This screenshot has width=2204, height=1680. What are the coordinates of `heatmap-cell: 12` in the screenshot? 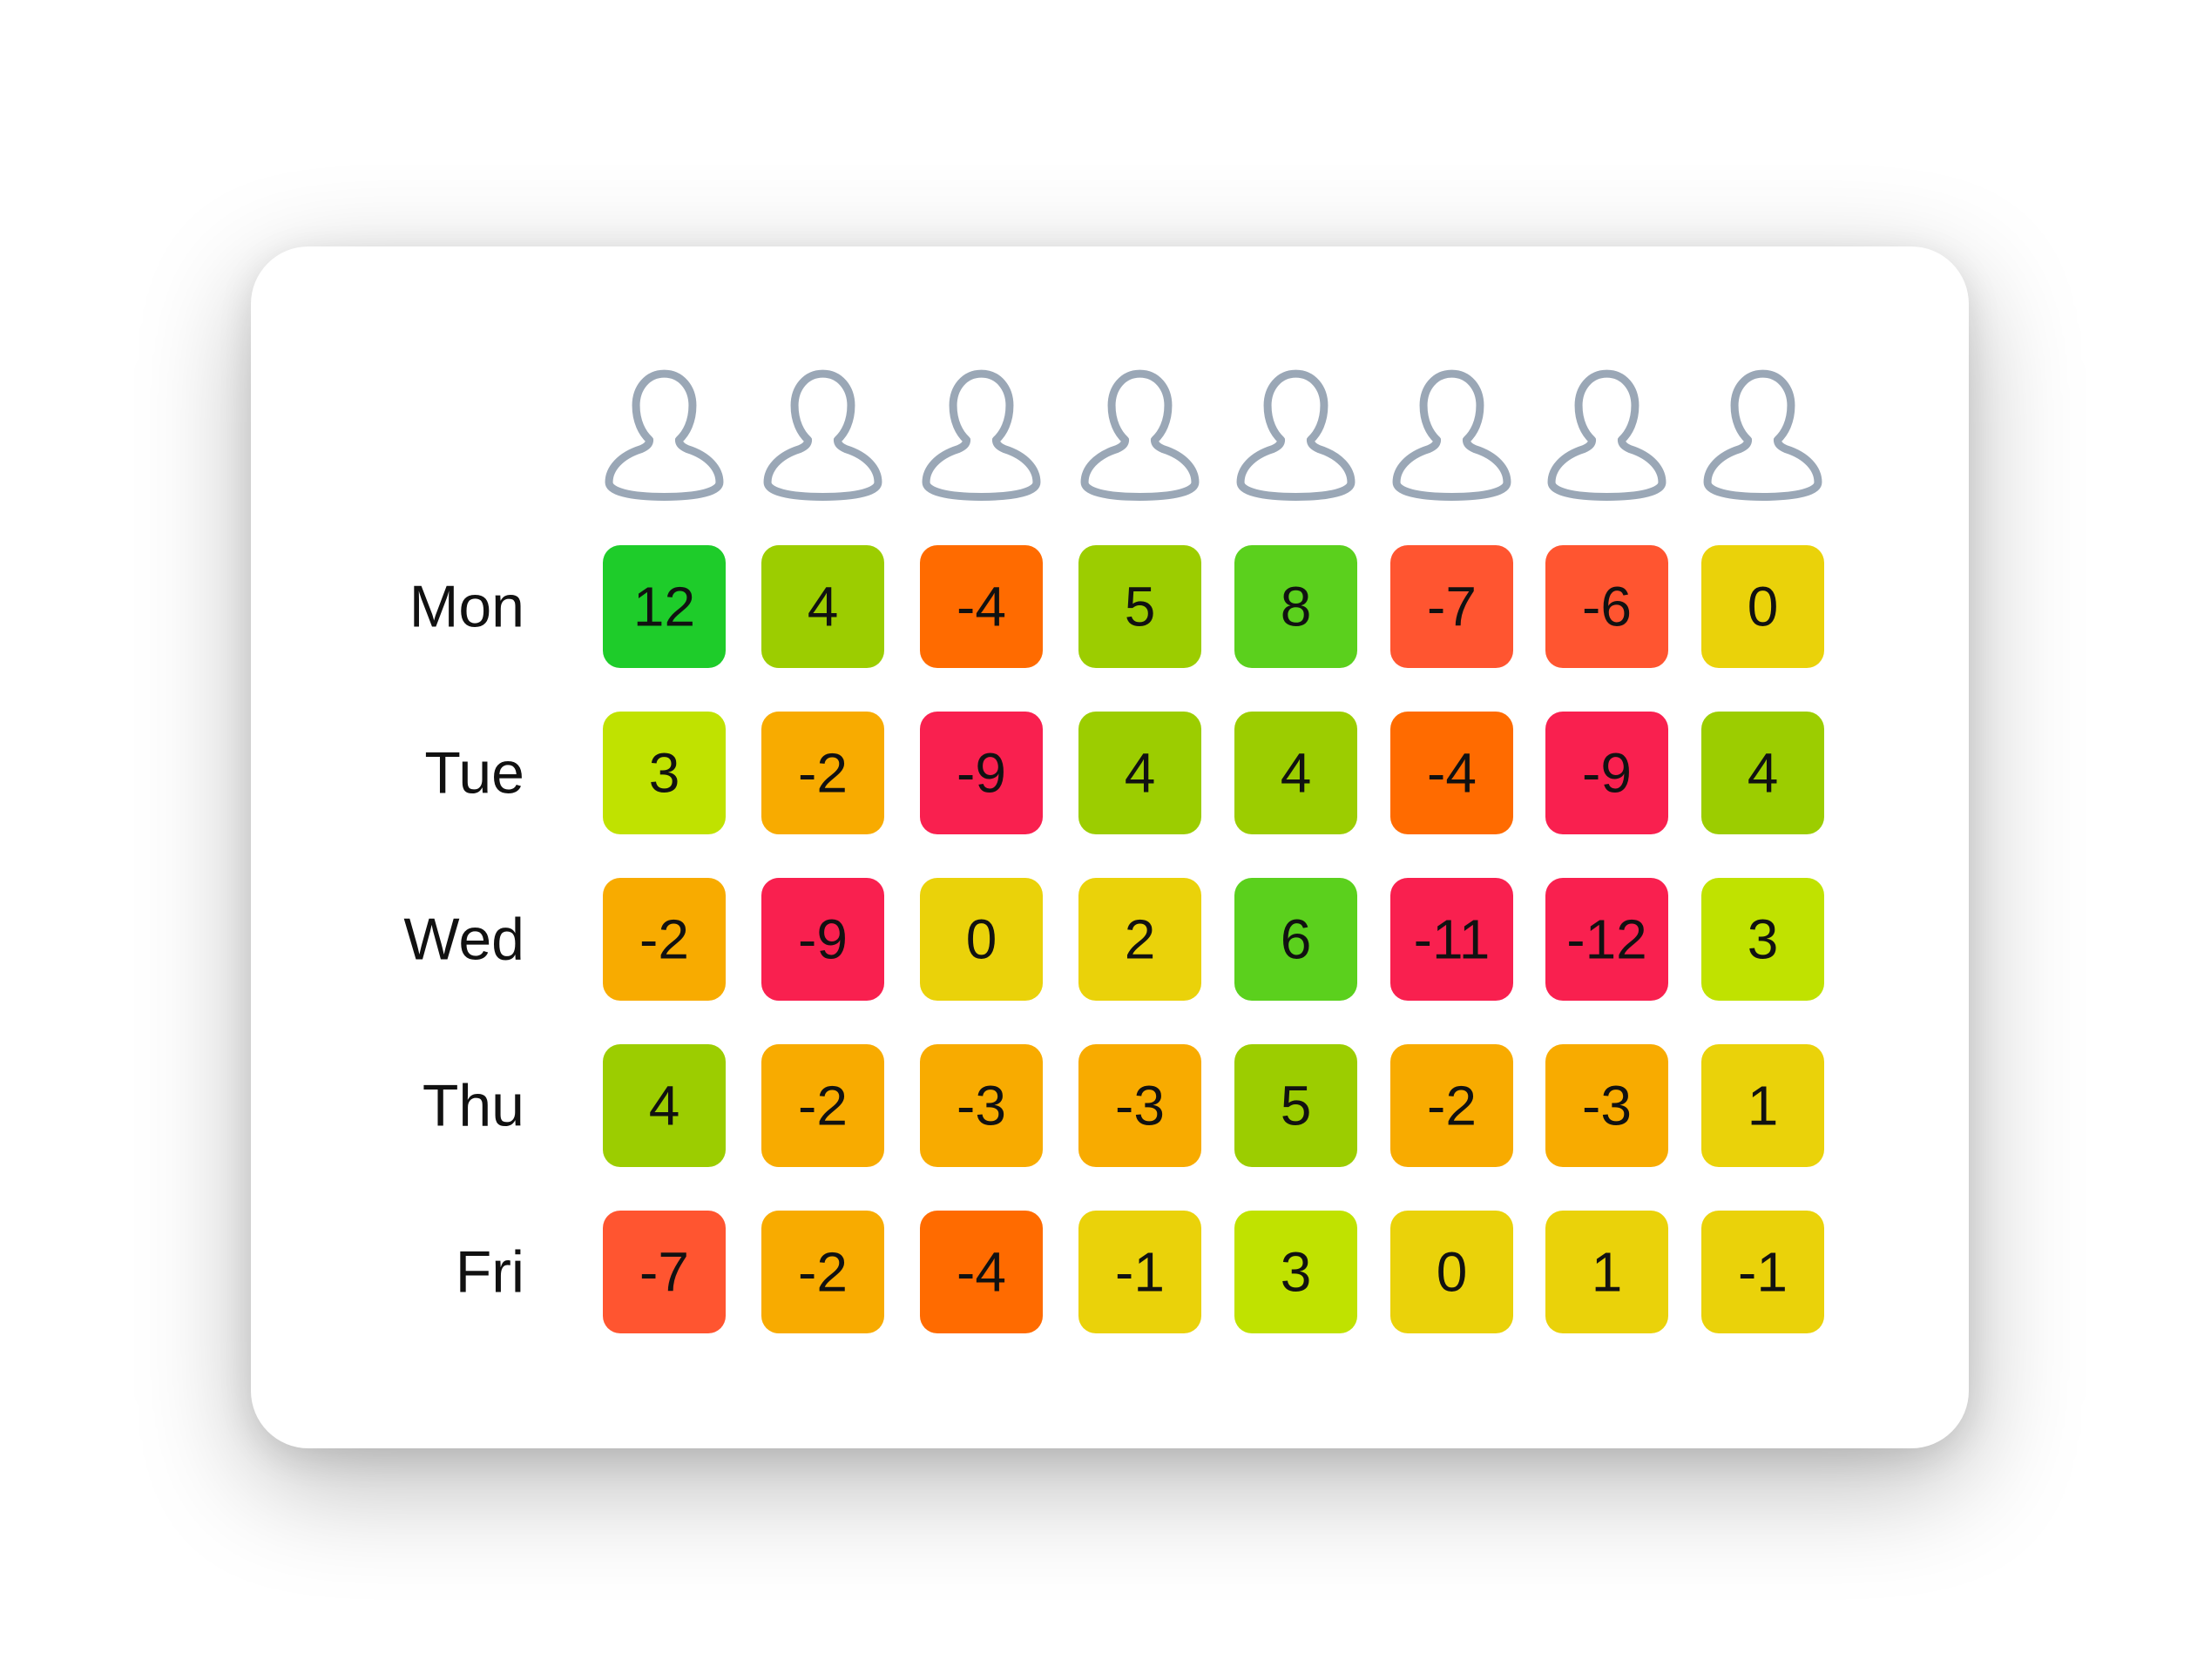 It's located at (664, 606).